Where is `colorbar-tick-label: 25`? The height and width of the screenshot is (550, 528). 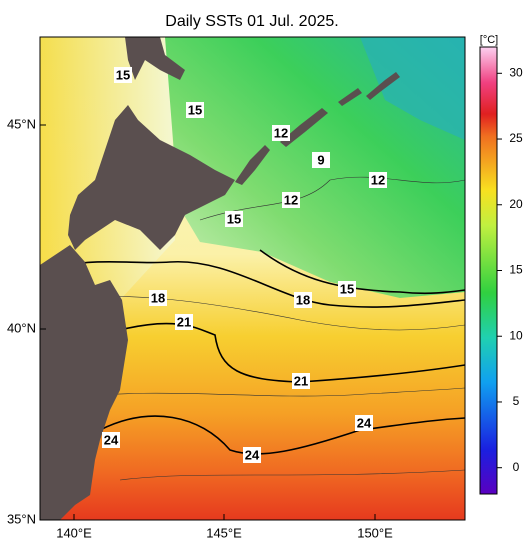 colorbar-tick-label: 25 is located at coordinates (516, 138).